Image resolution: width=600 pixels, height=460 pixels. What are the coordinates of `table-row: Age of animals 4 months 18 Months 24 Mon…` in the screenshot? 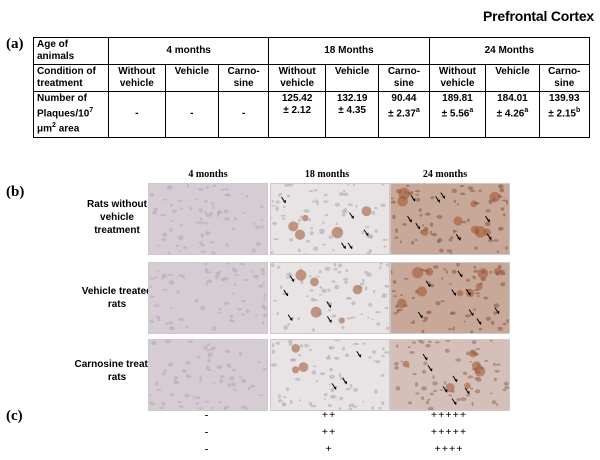 It's located at (312, 51).